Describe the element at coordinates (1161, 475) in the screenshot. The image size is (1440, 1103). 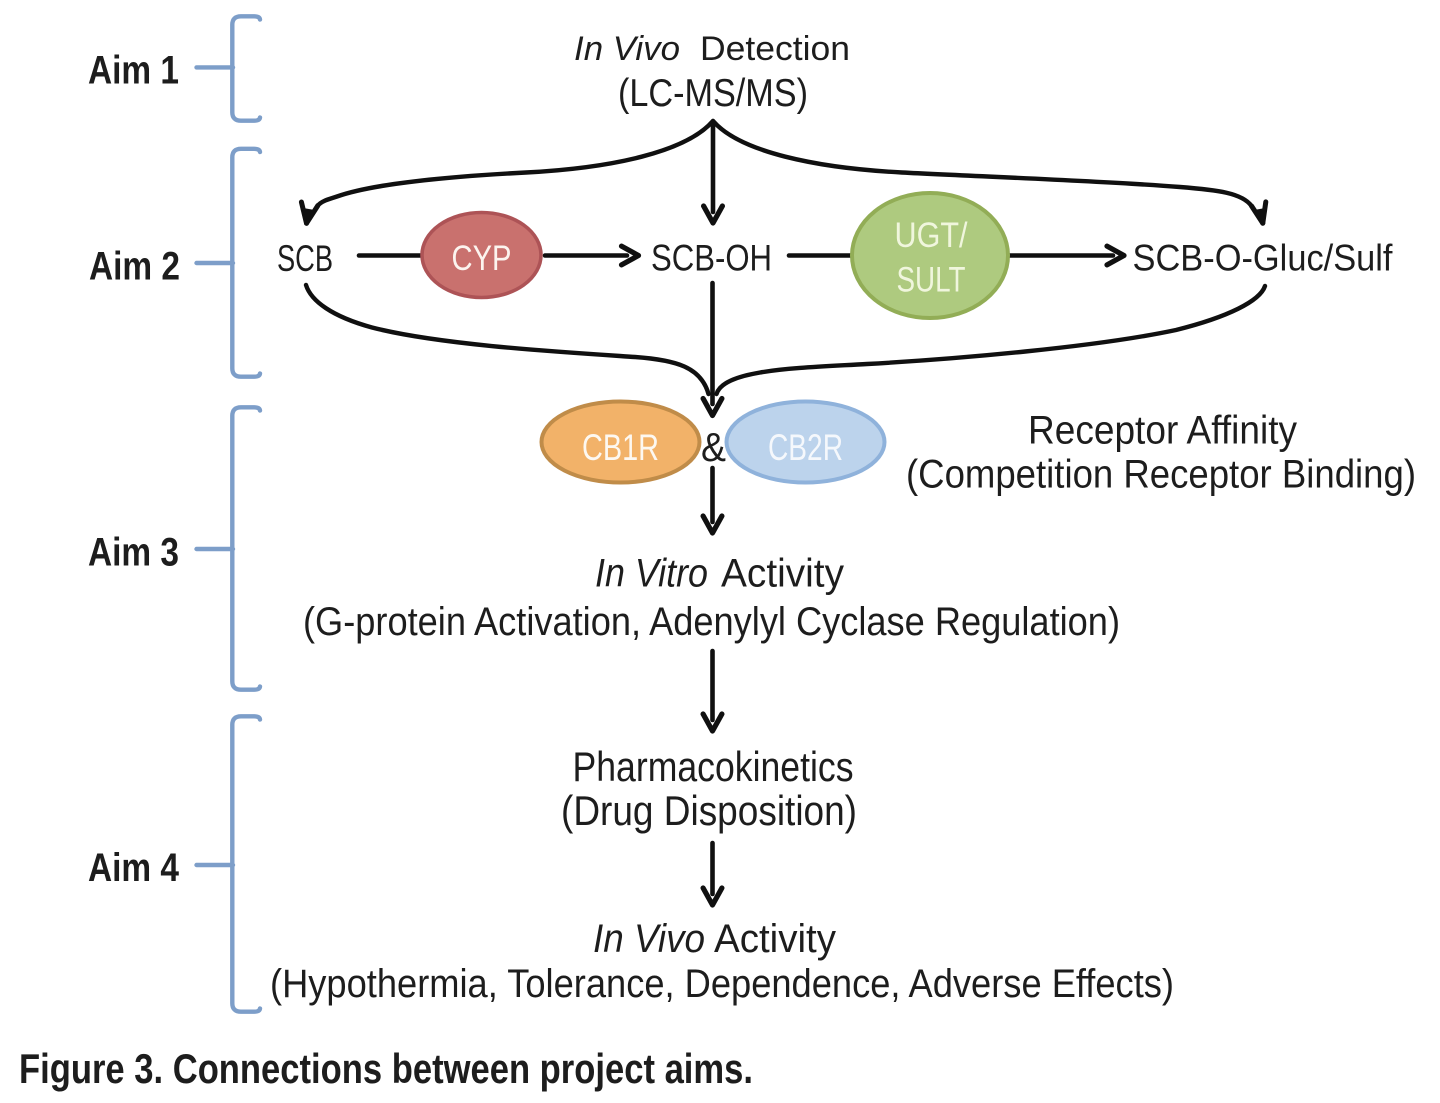
I see `svg-text: (Competition Receptor Binding)` at that location.